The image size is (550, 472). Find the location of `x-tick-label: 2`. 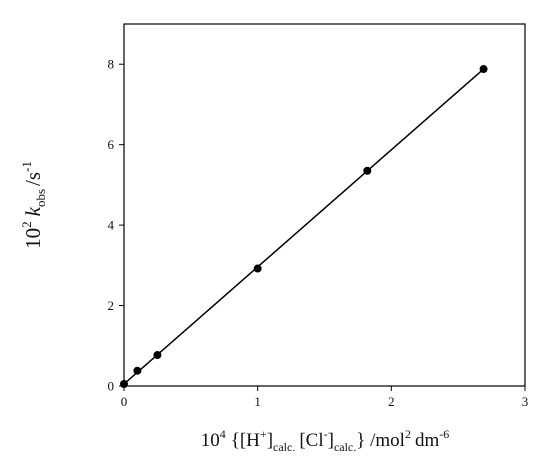

x-tick-label: 2 is located at coordinates (391, 401).